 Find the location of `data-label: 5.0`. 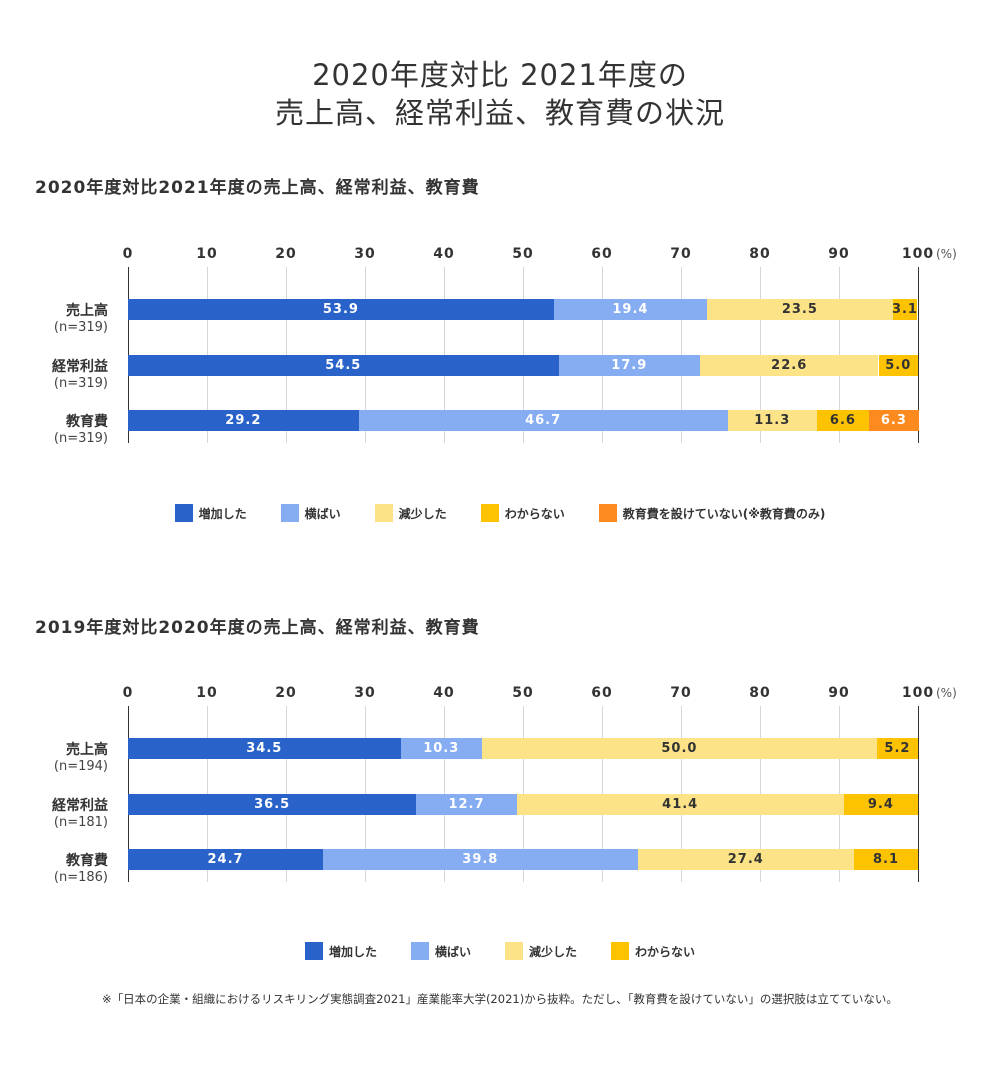

data-label: 5.0 is located at coordinates (898, 365).